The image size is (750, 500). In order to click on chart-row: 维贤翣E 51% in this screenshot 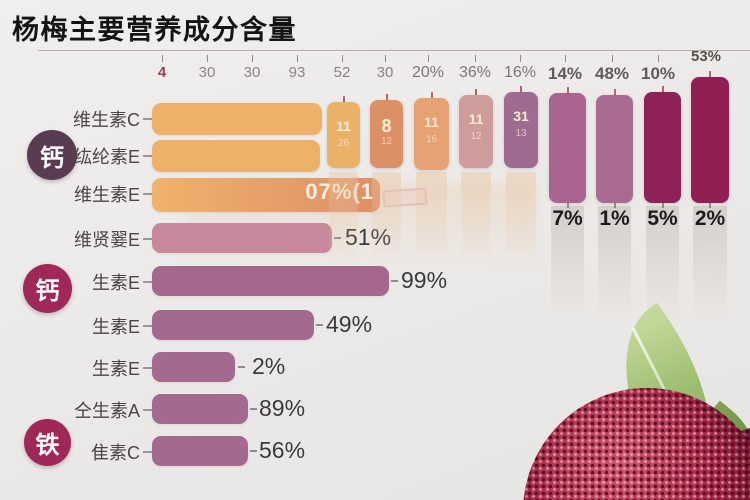, I will do `click(280, 240)`.